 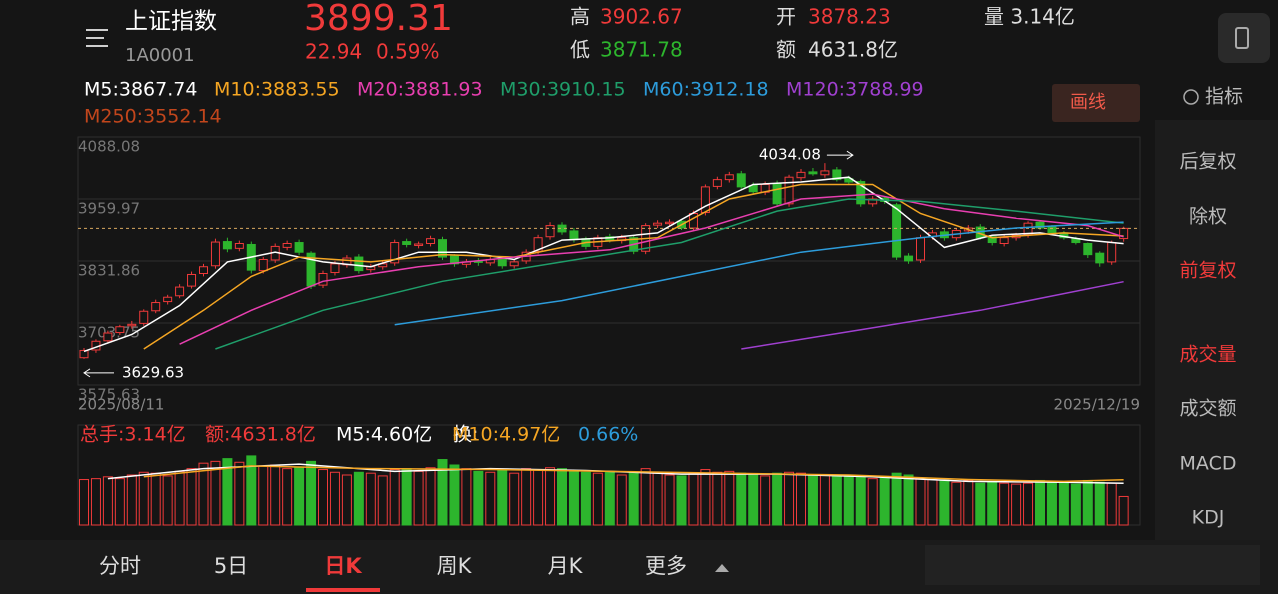 I want to click on tab: 分时, so click(x=120, y=566).